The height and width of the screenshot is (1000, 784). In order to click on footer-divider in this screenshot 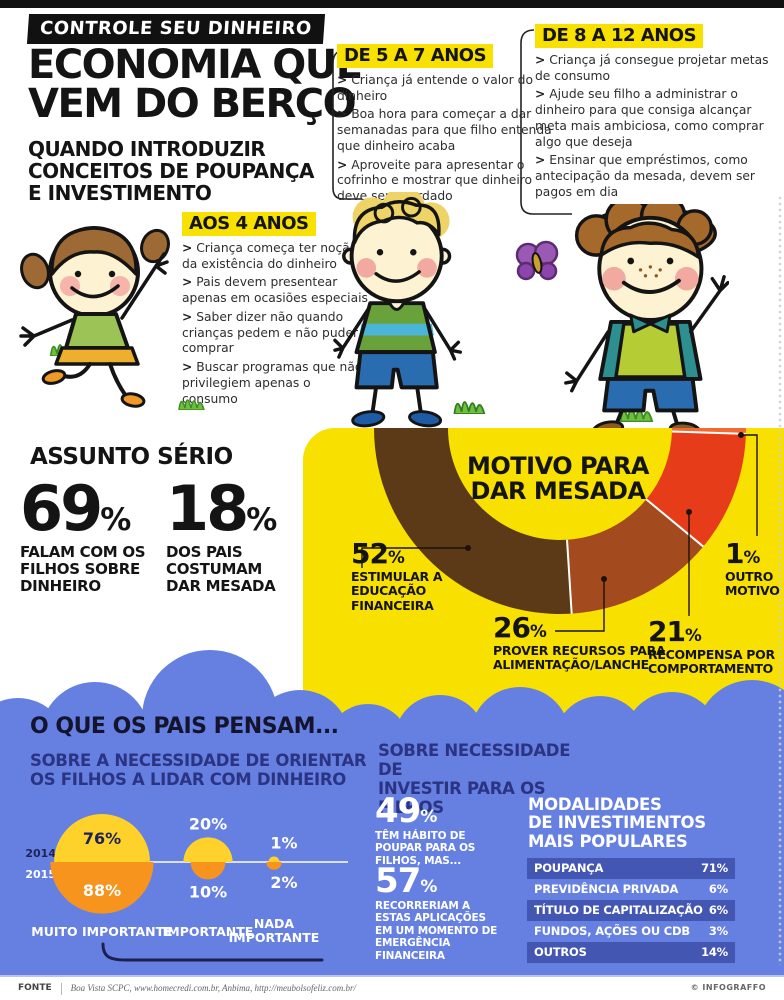, I will do `click(61, 989)`.